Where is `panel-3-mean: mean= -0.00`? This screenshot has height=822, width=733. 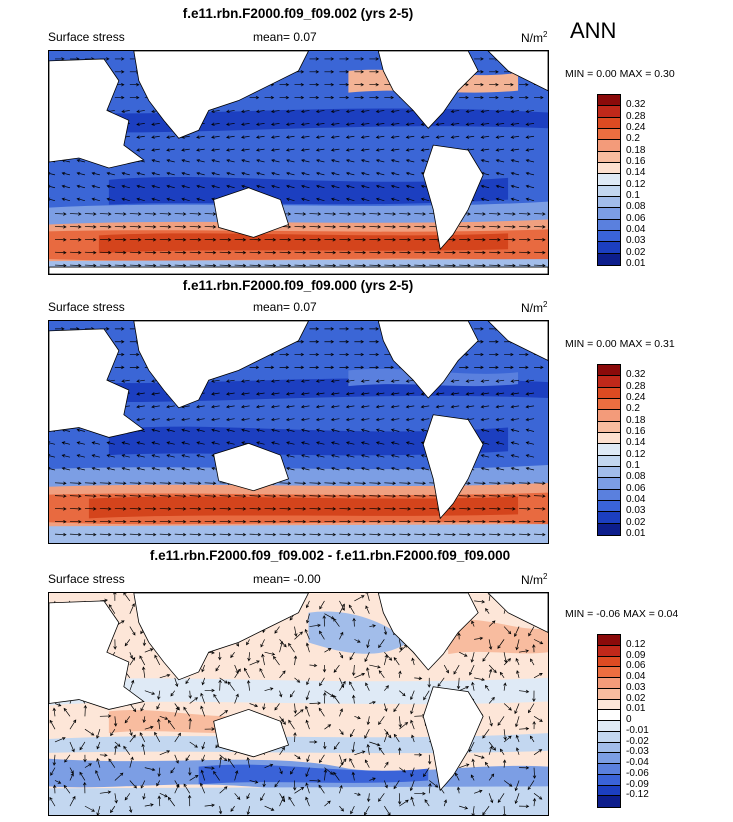 panel-3-mean: mean= -0.00 is located at coordinates (287, 579).